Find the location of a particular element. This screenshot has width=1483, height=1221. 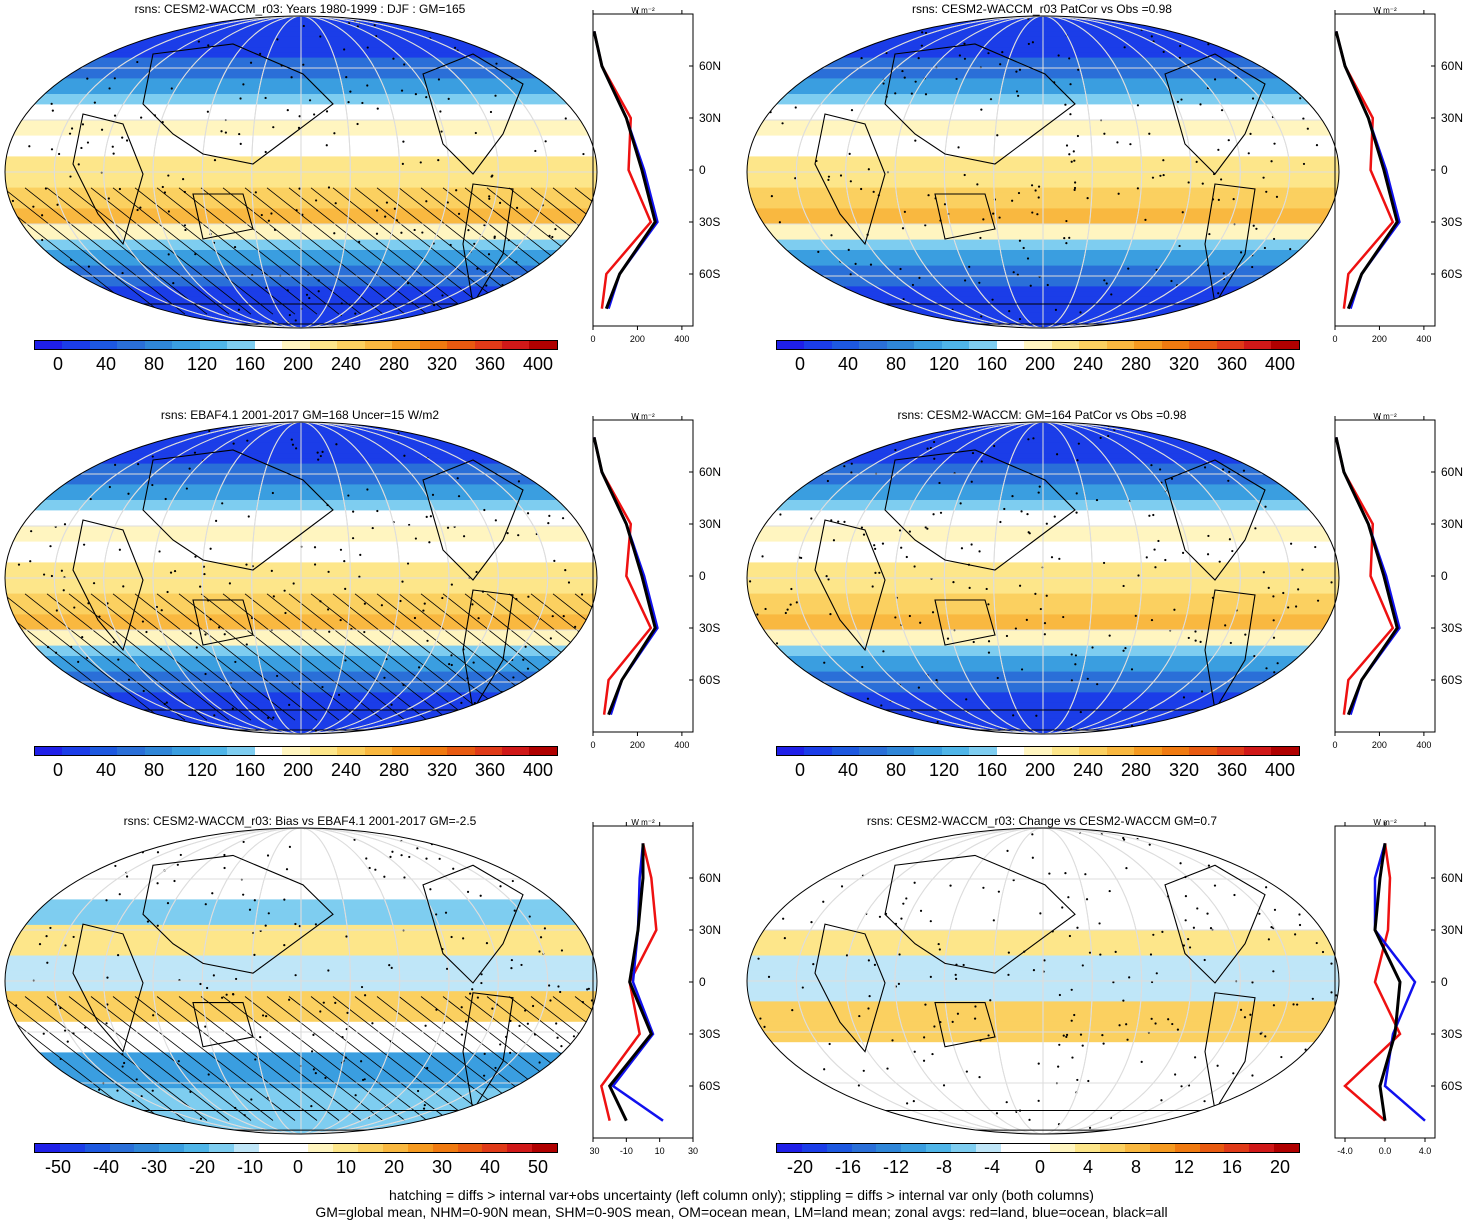

colorbar-tick-label: -4 is located at coordinates (992, 1167).